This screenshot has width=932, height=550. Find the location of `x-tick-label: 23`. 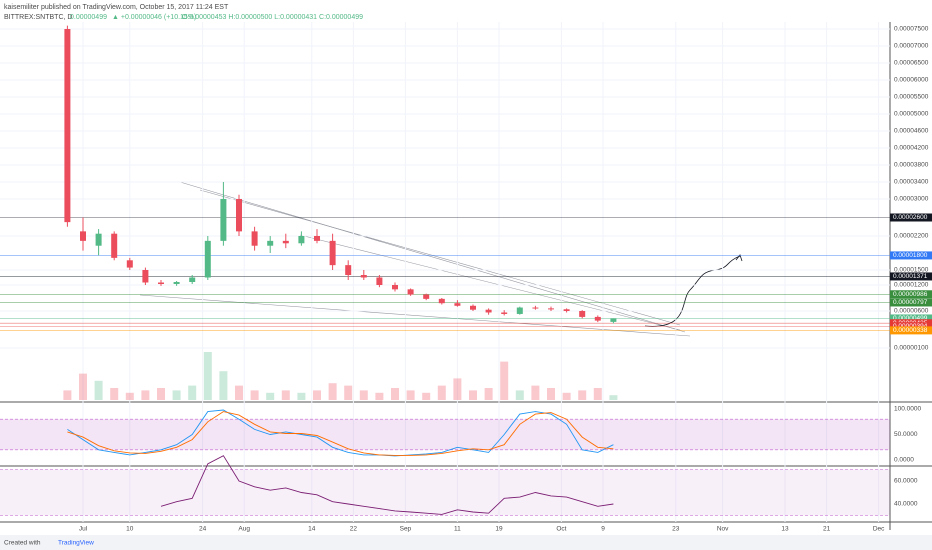

x-tick-label: 23 is located at coordinates (676, 529).